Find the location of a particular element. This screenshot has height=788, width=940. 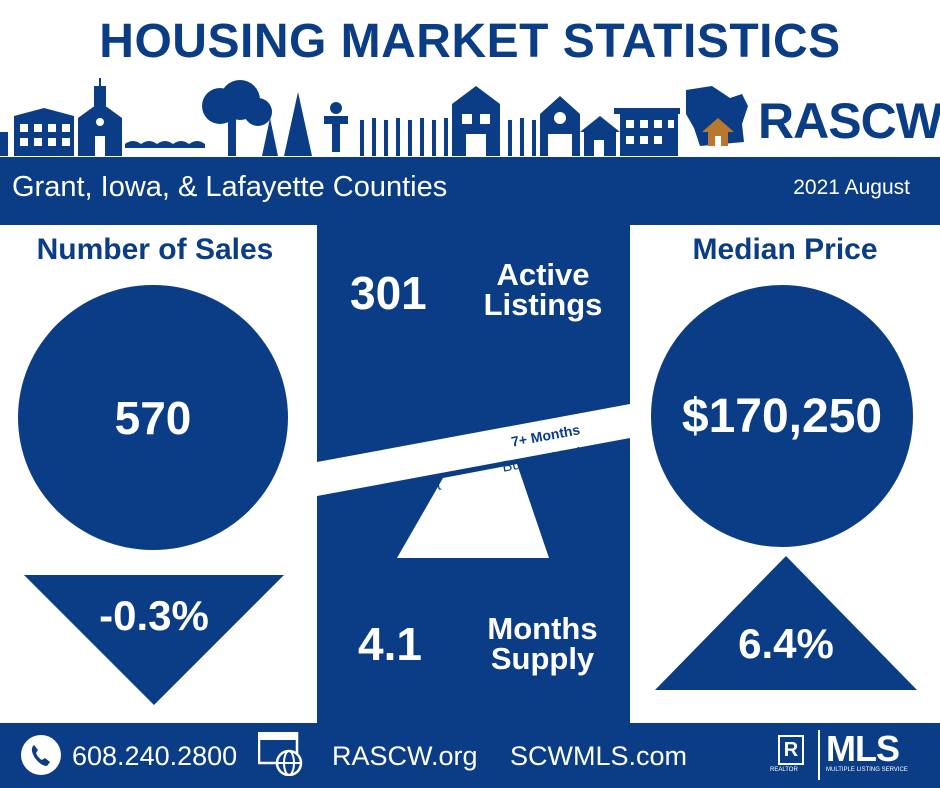

price-change: 6.4% is located at coordinates (786, 643).